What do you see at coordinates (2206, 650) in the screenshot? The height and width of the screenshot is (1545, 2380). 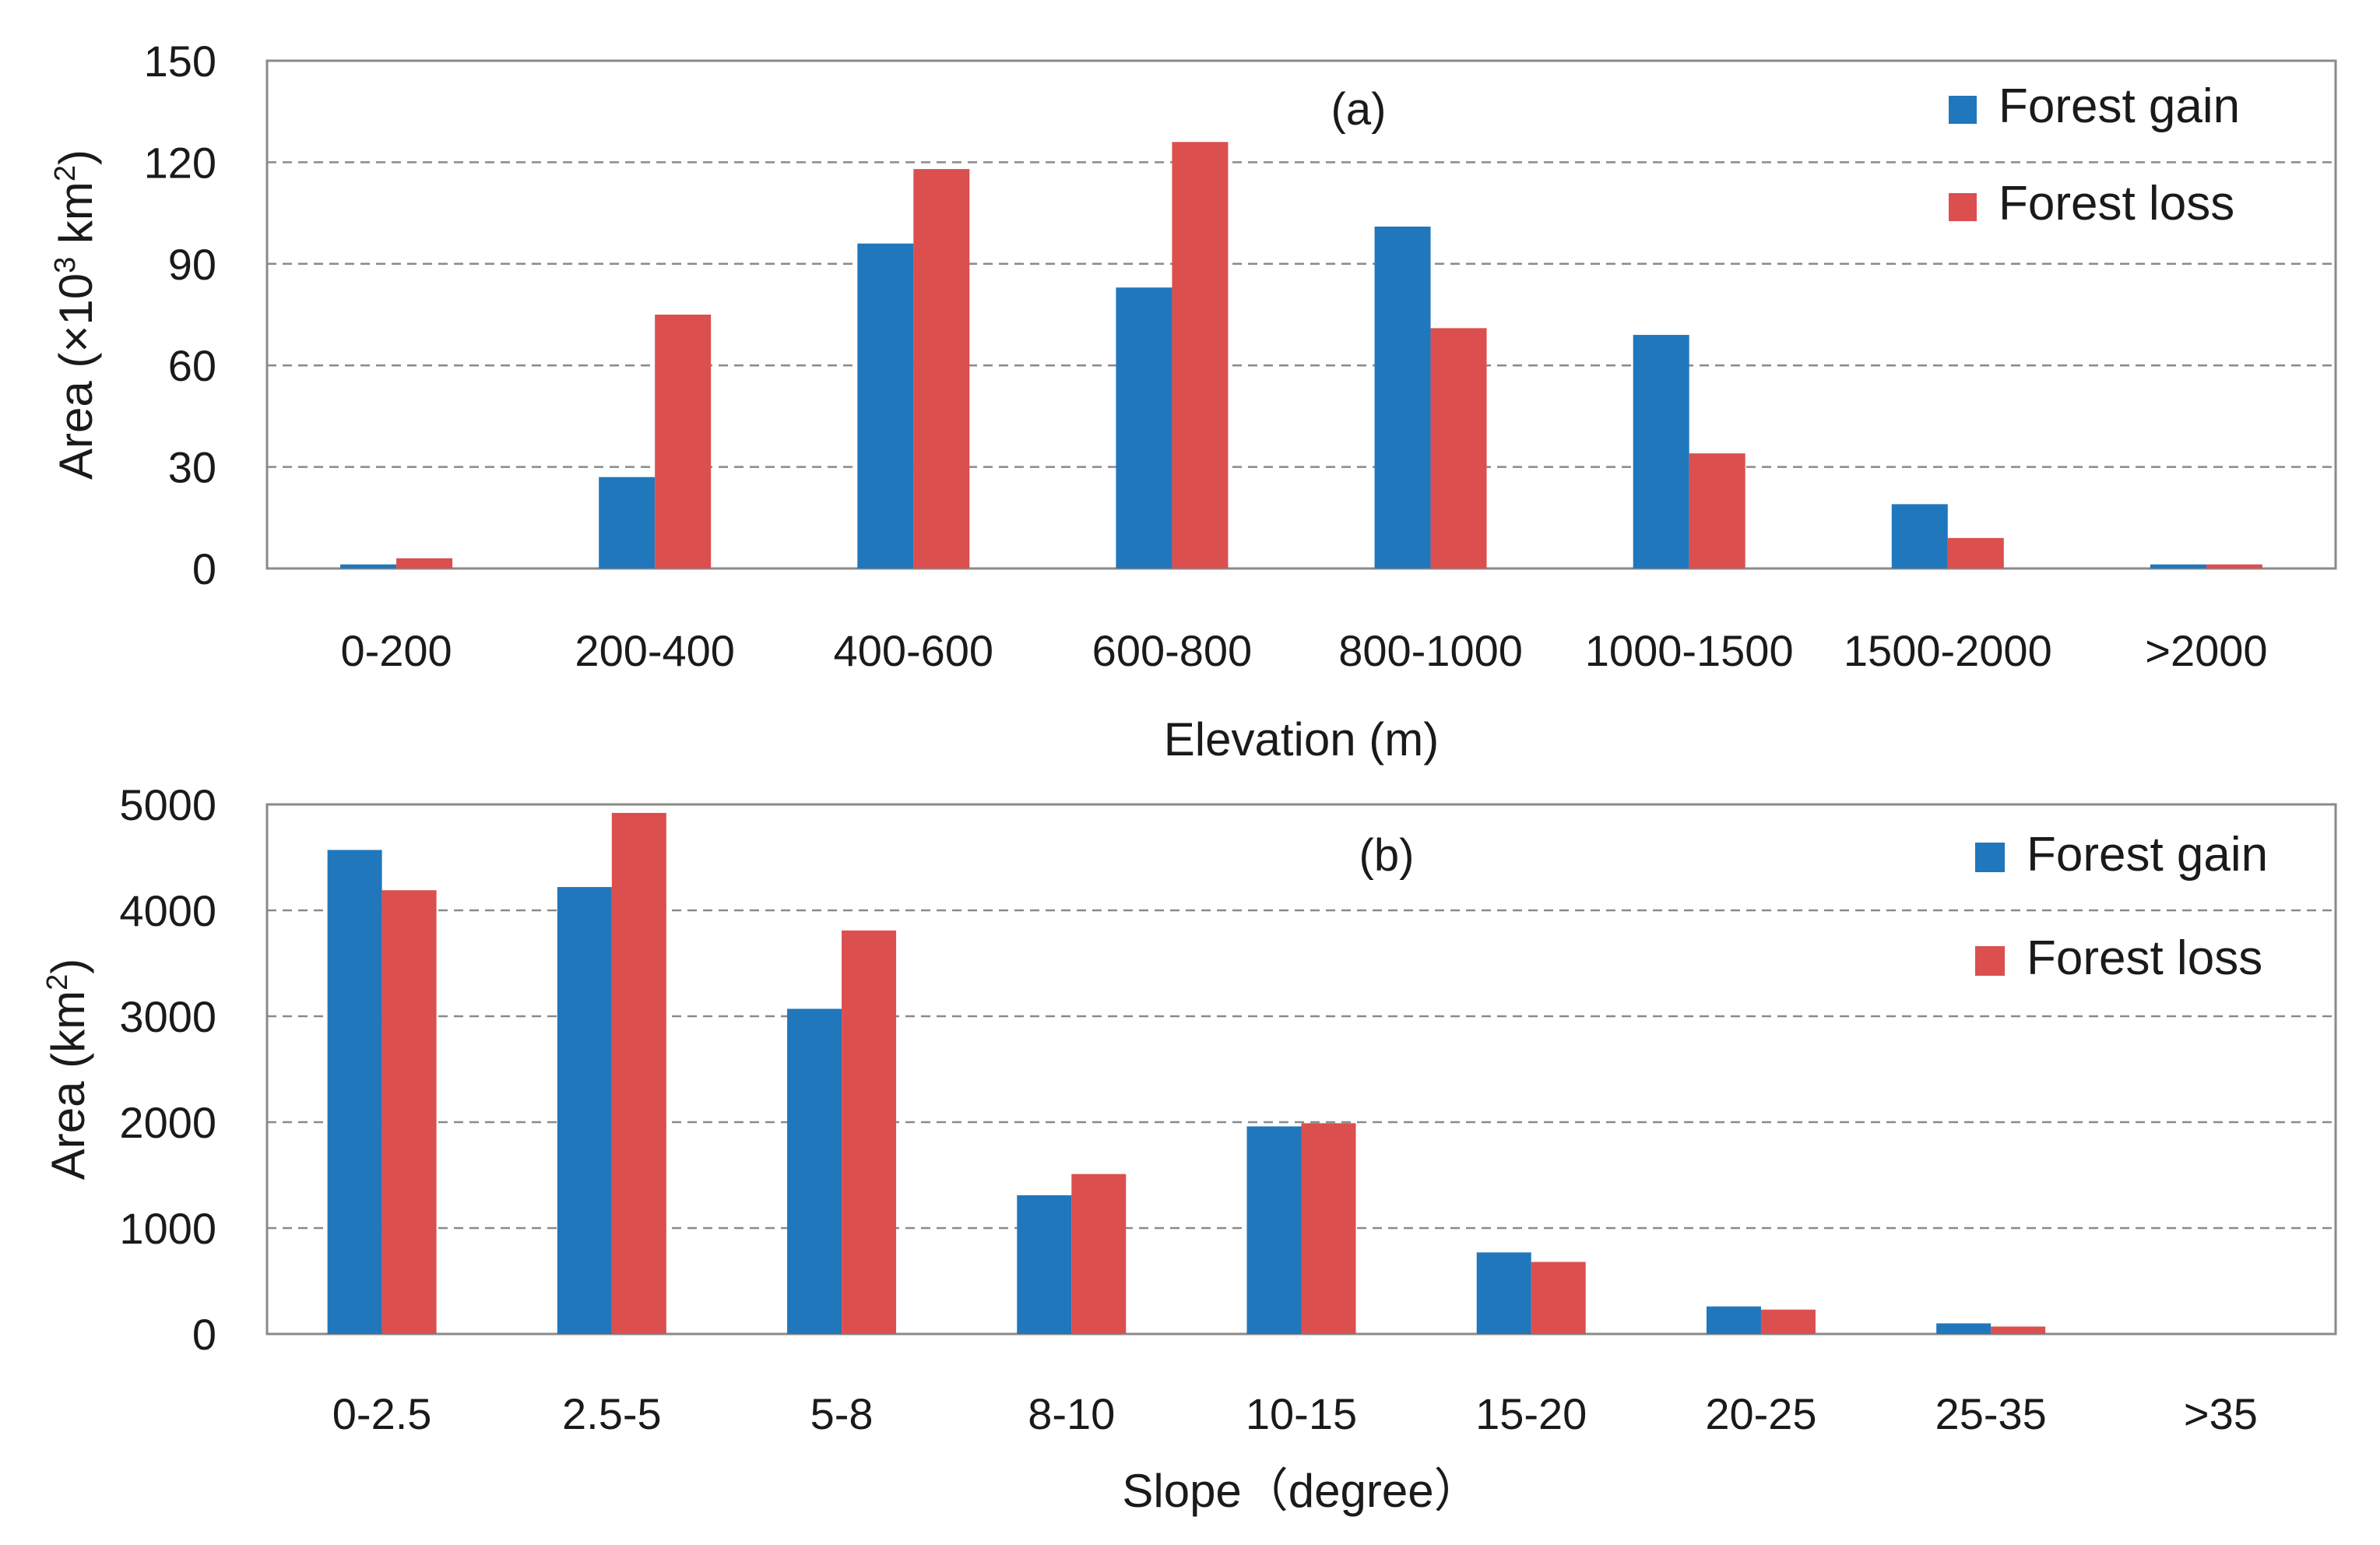 I see `x-tick-label: >2000` at bounding box center [2206, 650].